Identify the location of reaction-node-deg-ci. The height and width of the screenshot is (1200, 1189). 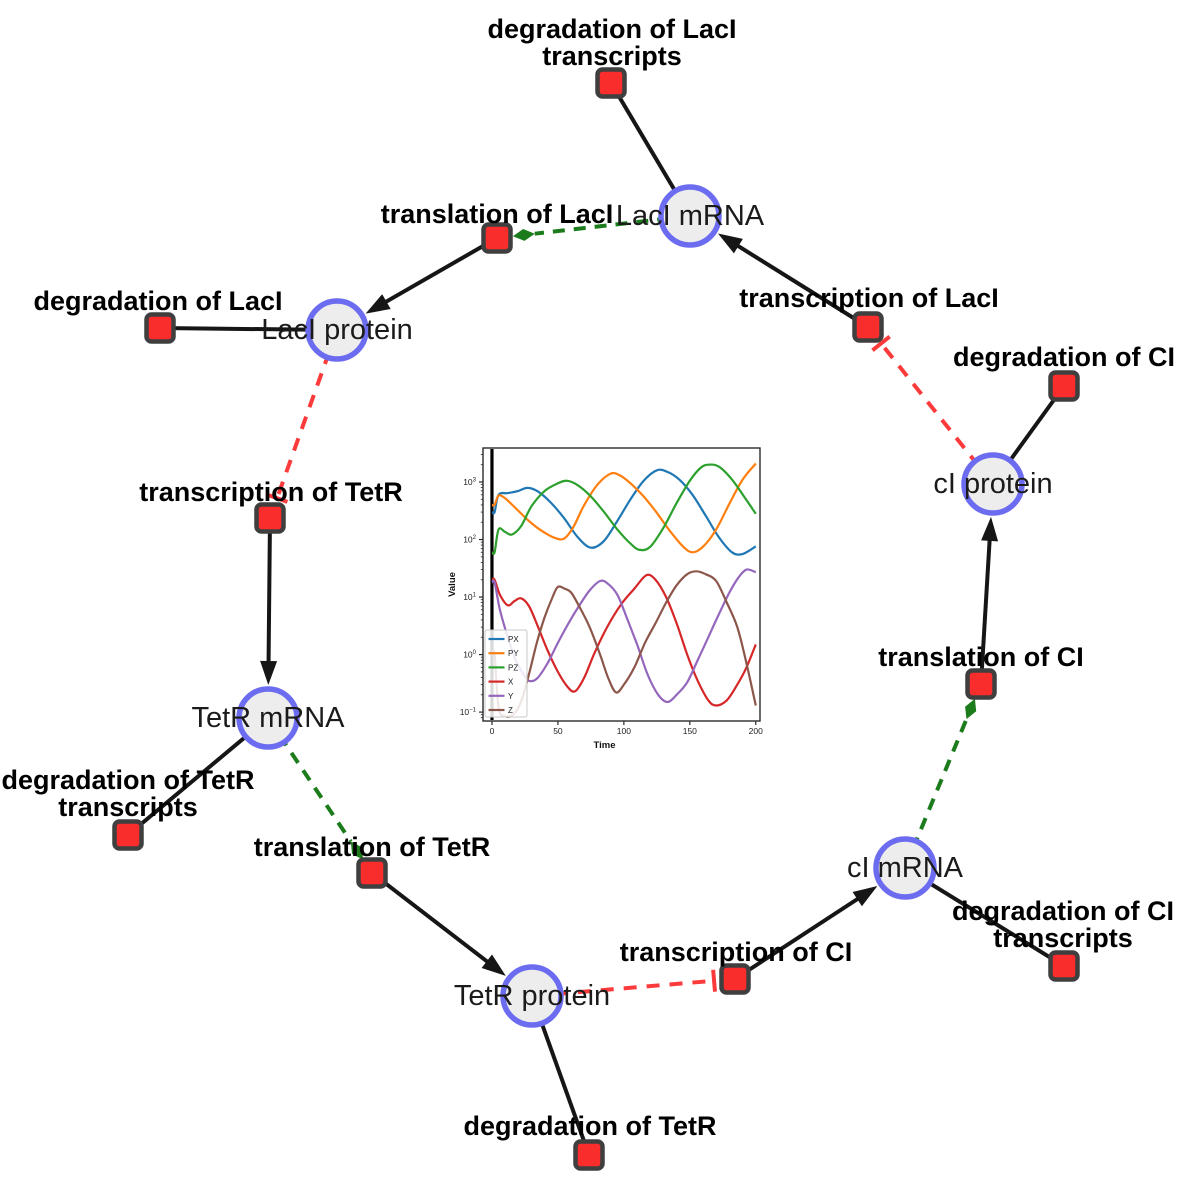
(1064, 386).